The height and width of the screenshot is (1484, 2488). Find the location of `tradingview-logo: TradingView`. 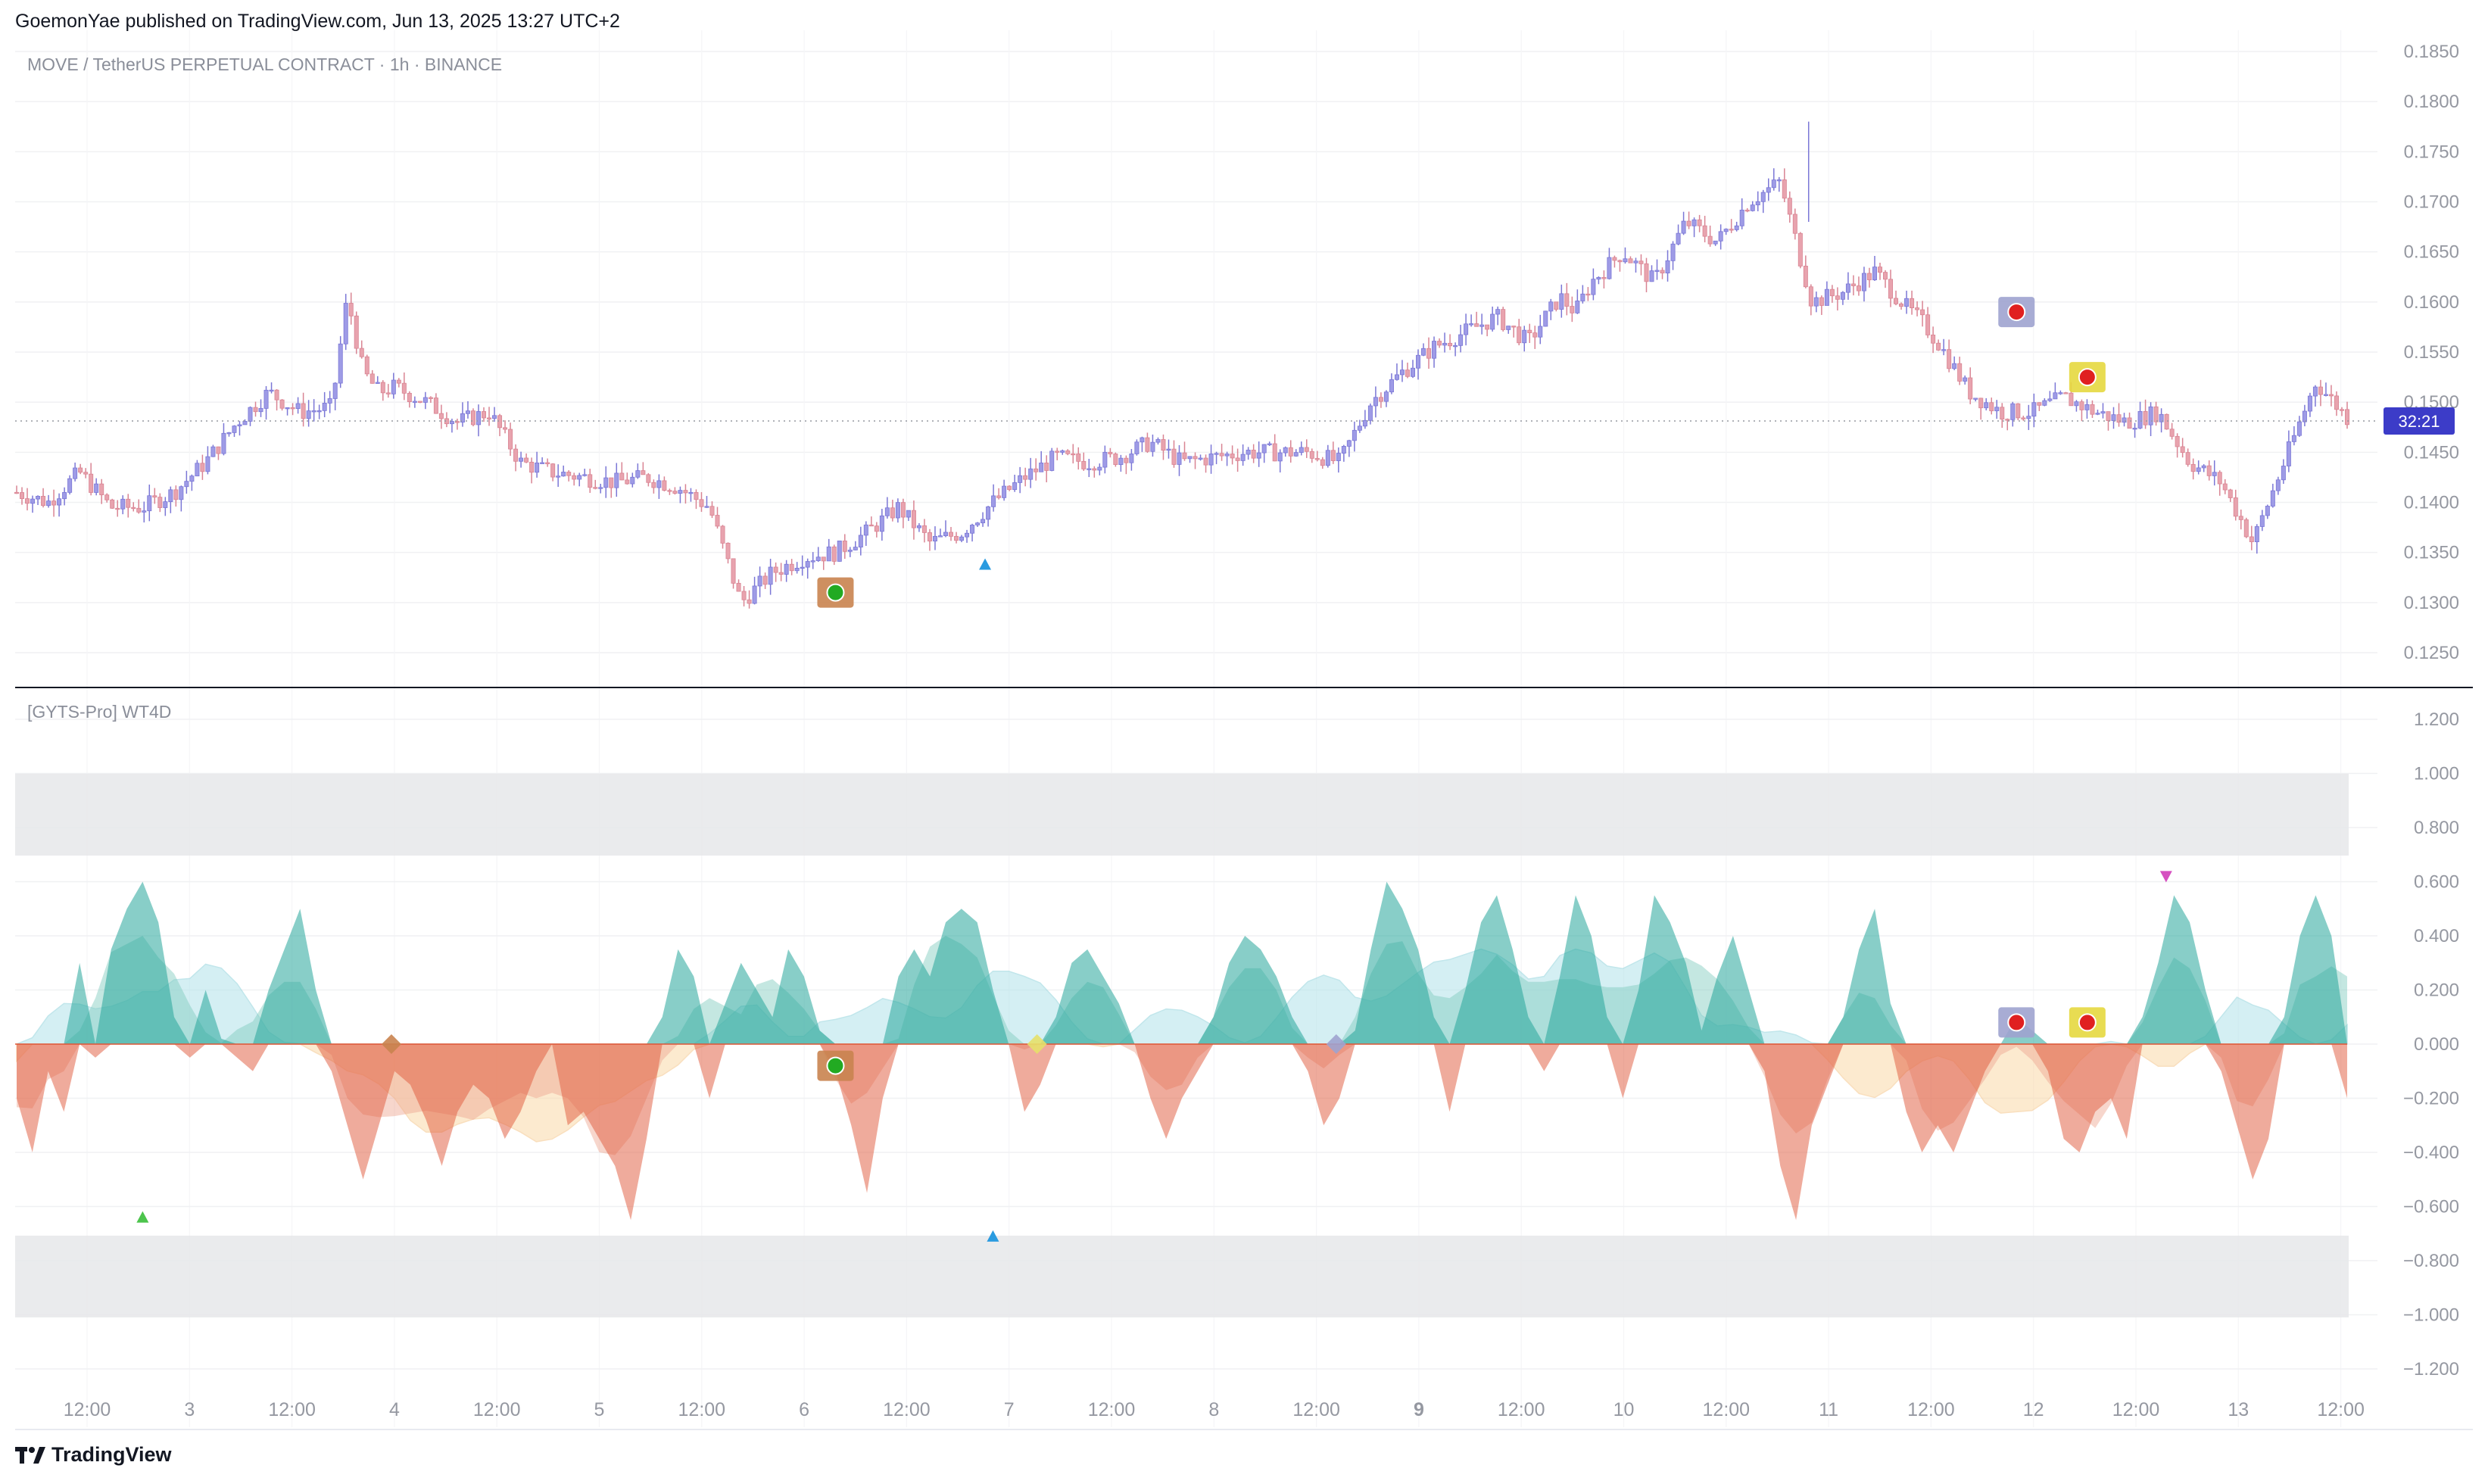

tradingview-logo: TradingView is located at coordinates (93, 1455).